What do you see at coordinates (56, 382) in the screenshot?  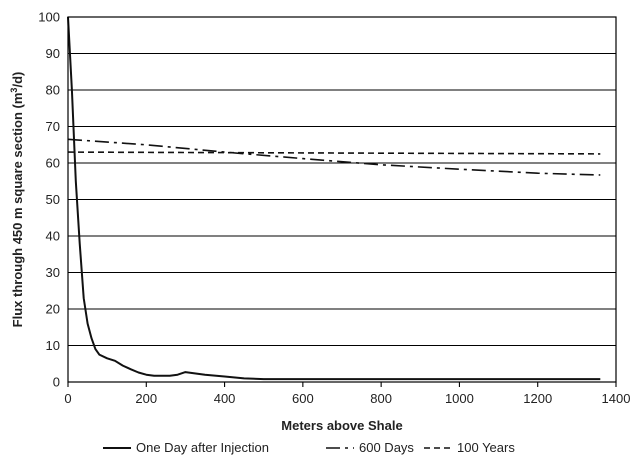 I see `y-tick-label: 0` at bounding box center [56, 382].